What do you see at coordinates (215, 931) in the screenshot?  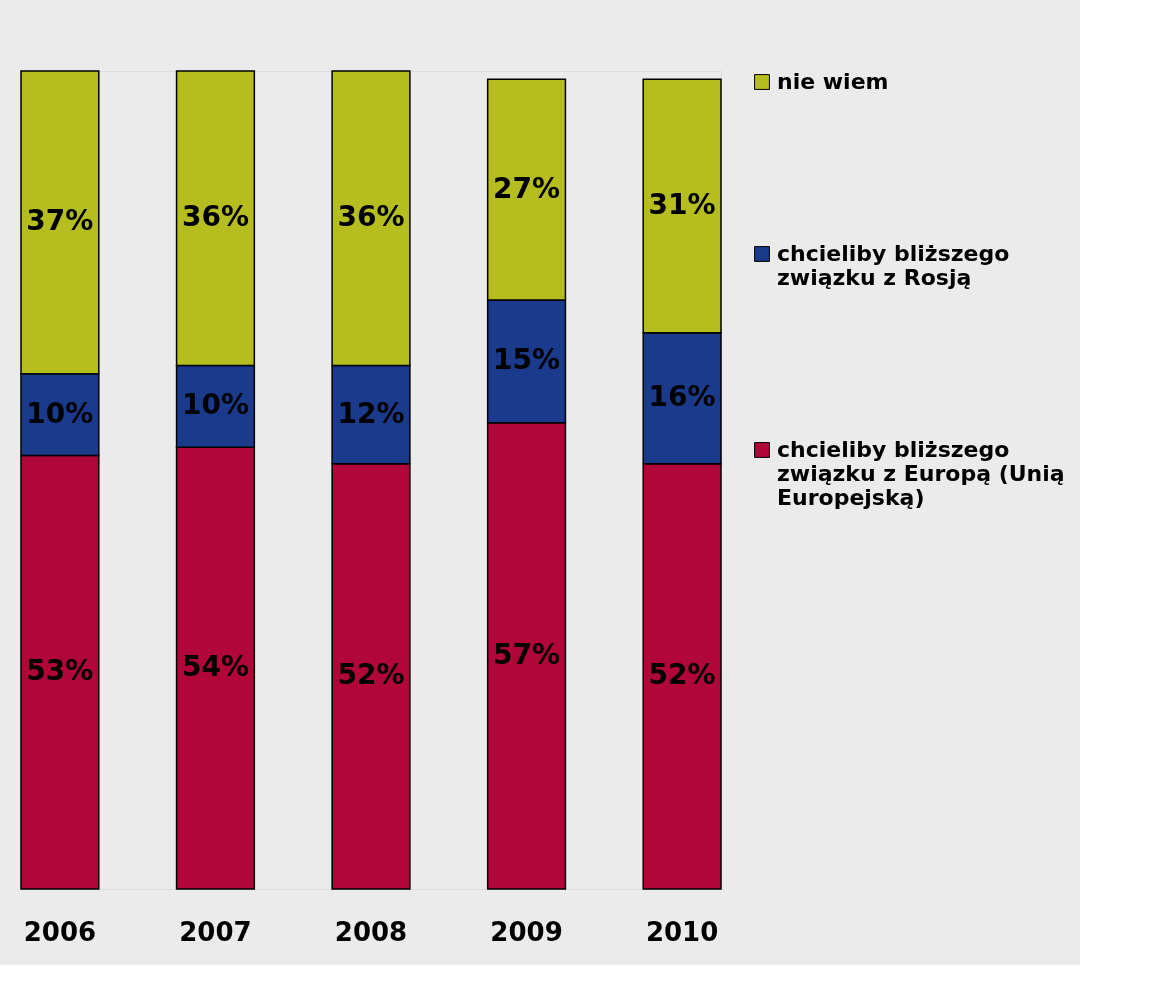 I see `x-tick-label: 2007` at bounding box center [215, 931].